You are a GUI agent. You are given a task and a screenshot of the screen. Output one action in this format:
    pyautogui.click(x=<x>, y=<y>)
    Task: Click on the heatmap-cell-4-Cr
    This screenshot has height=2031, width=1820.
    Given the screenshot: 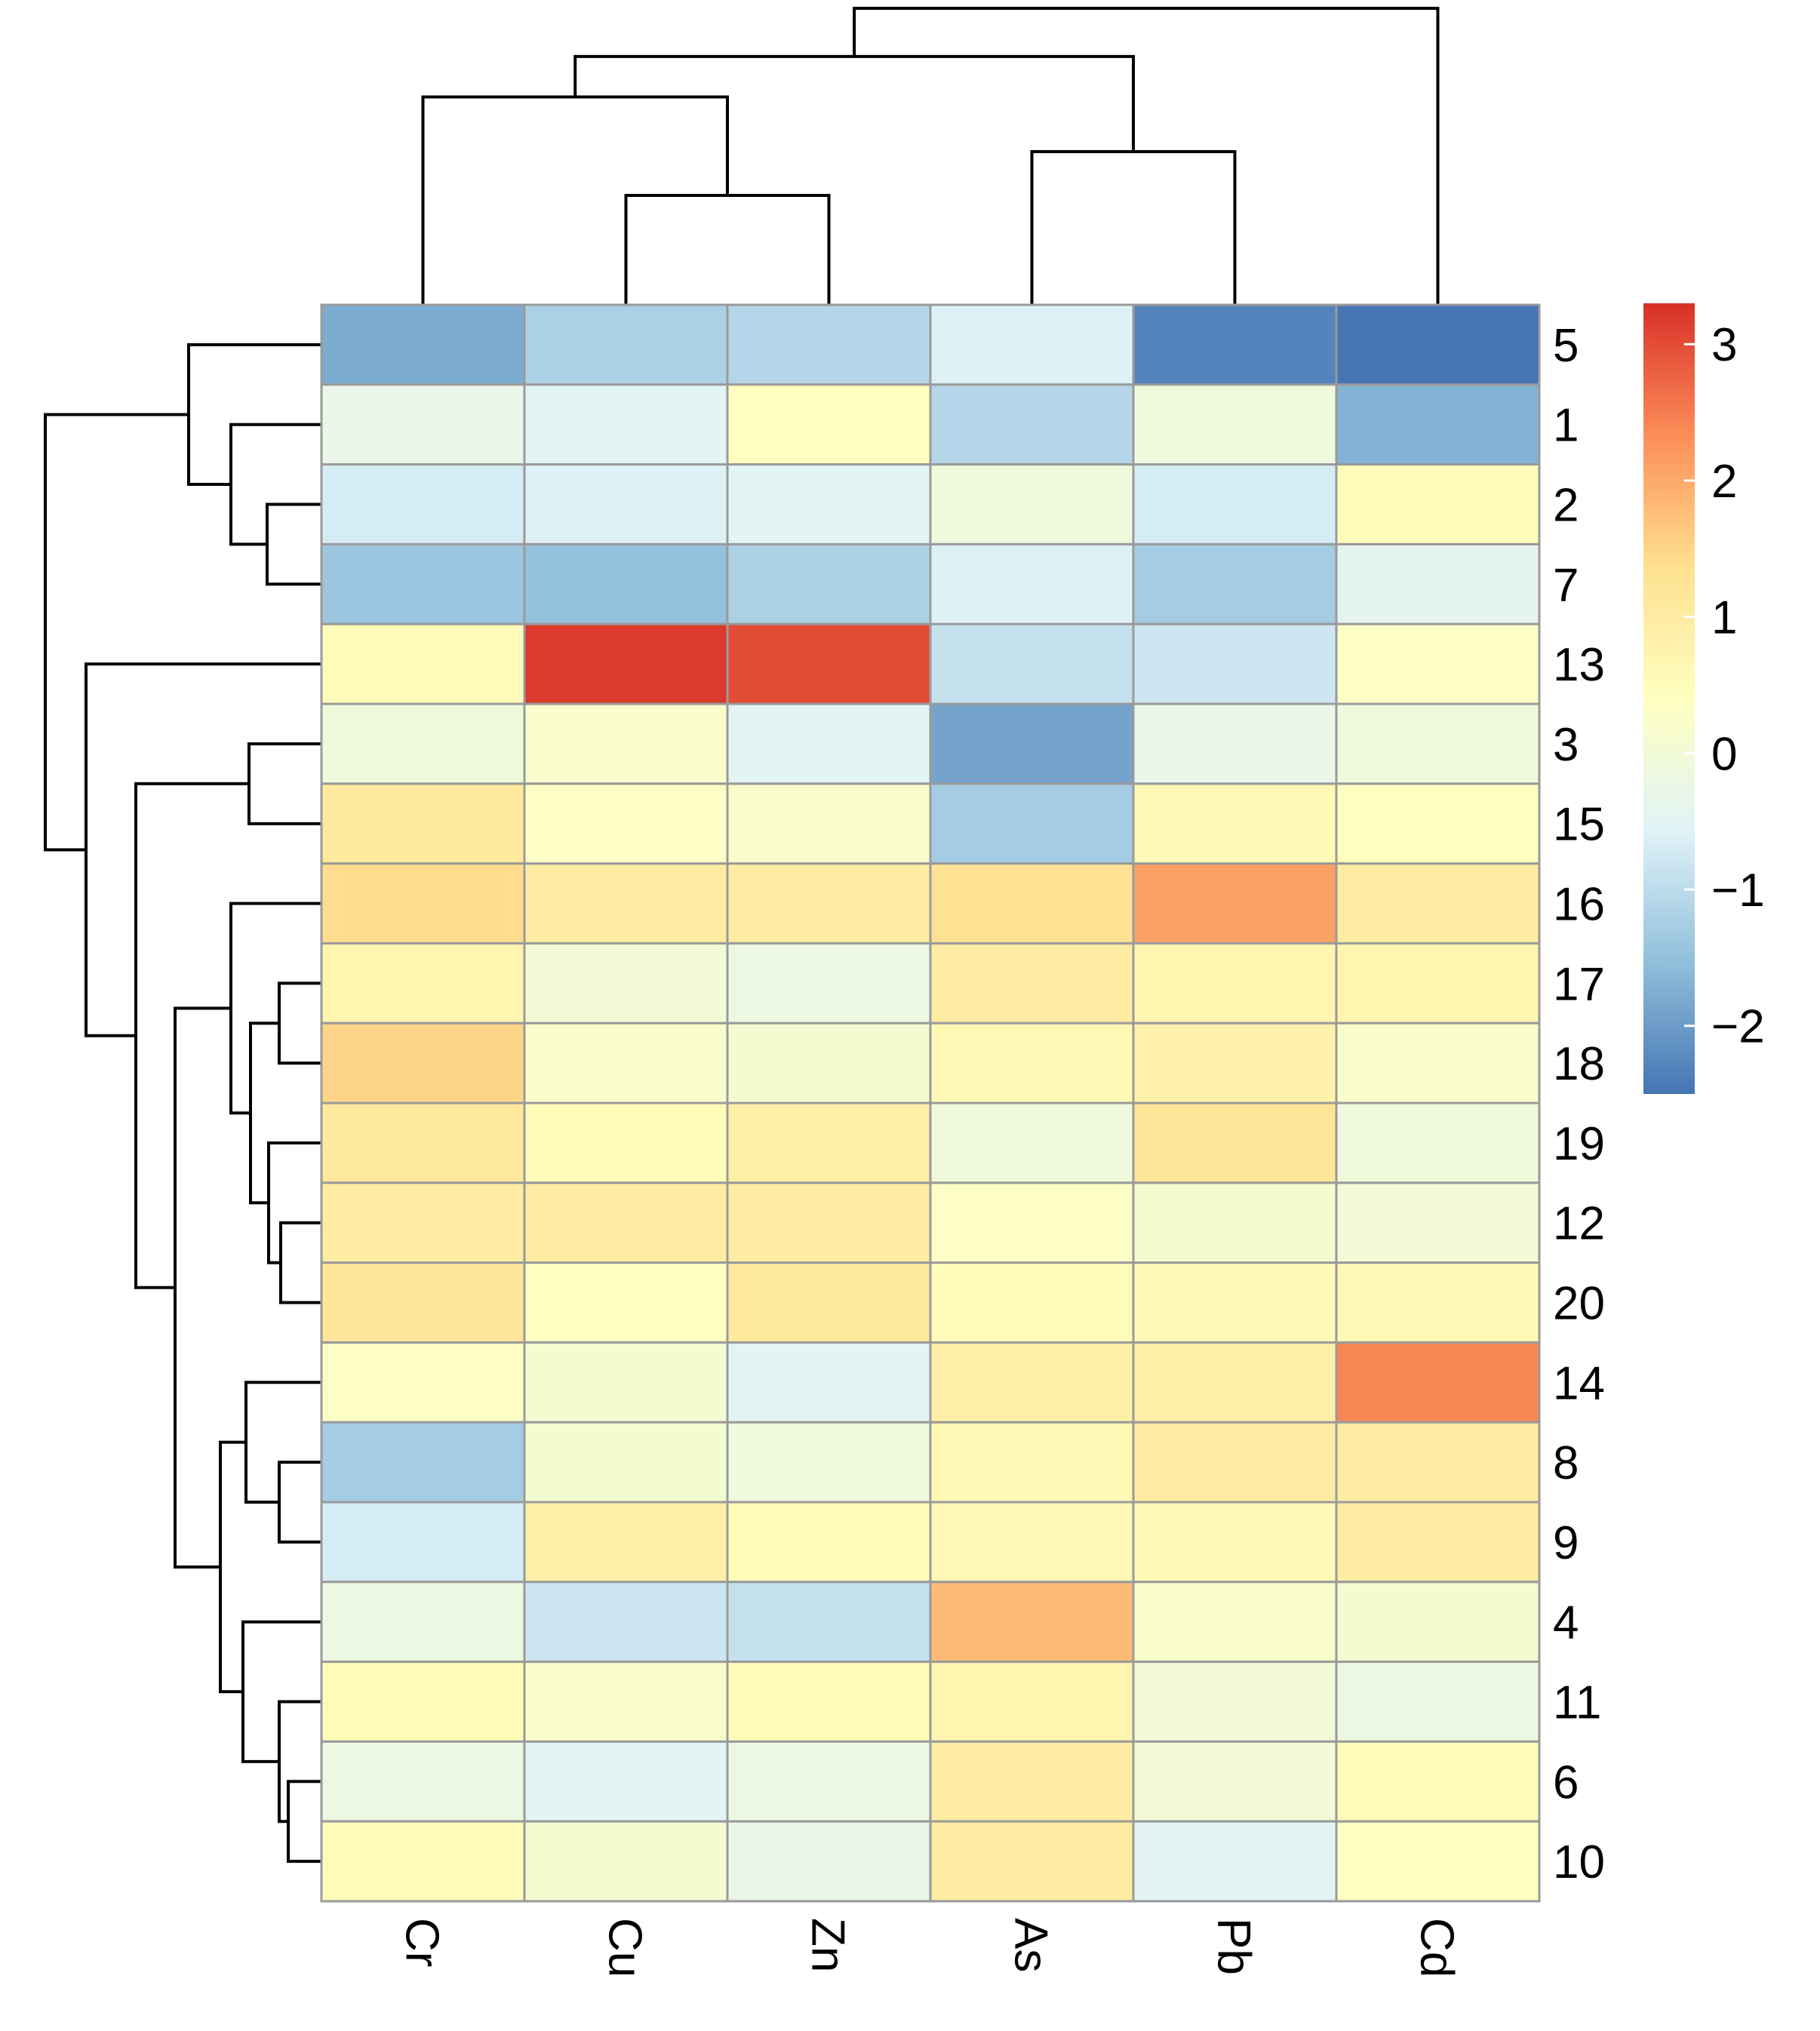 What is the action you would take?
    pyautogui.click(x=423, y=1622)
    